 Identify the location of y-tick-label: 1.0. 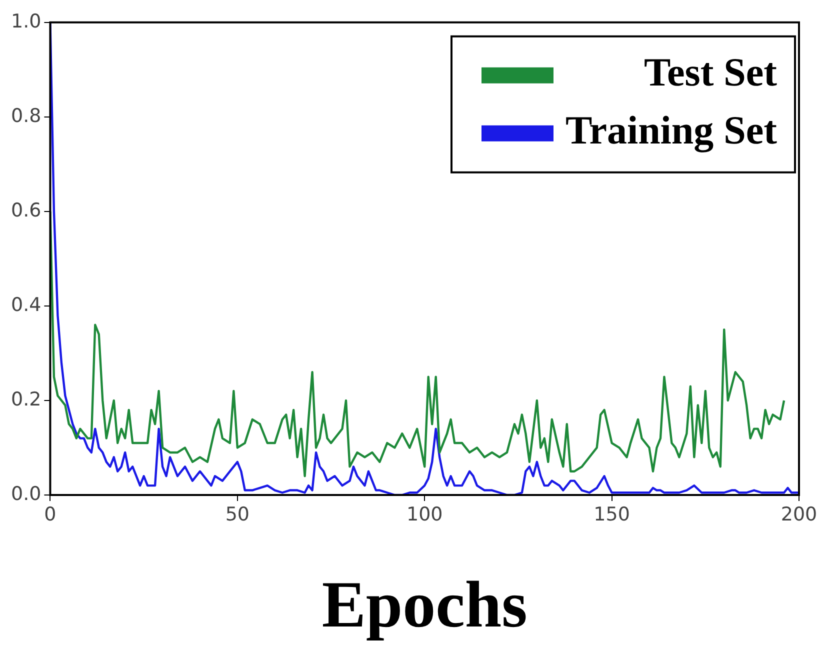
(26, 21).